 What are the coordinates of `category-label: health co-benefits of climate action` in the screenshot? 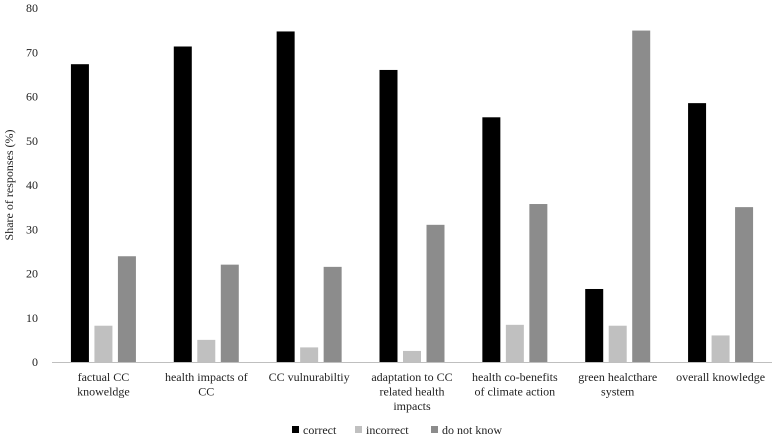 It's located at (515, 384).